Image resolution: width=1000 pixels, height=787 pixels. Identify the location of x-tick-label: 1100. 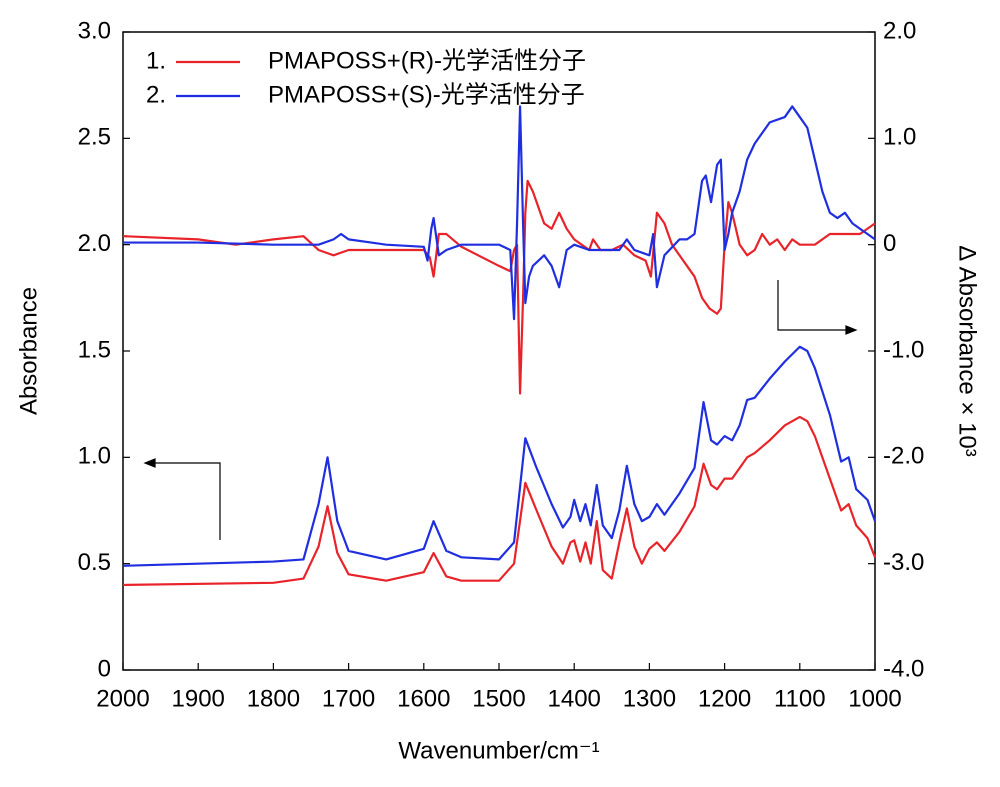
(800, 698).